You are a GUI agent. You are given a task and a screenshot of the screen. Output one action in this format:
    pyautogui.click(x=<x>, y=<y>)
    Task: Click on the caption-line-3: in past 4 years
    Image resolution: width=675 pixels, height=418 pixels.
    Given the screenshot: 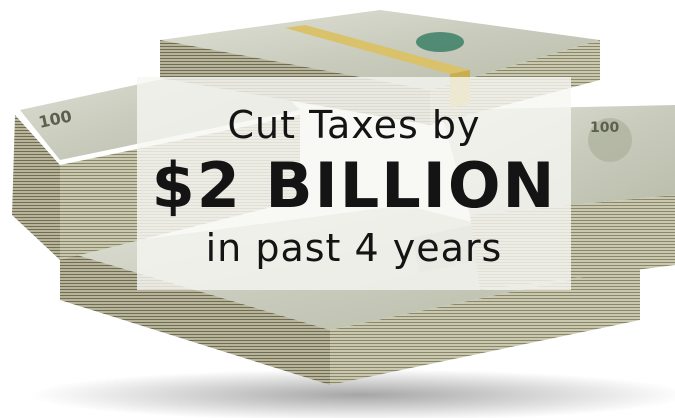 What is the action you would take?
    pyautogui.click(x=354, y=247)
    